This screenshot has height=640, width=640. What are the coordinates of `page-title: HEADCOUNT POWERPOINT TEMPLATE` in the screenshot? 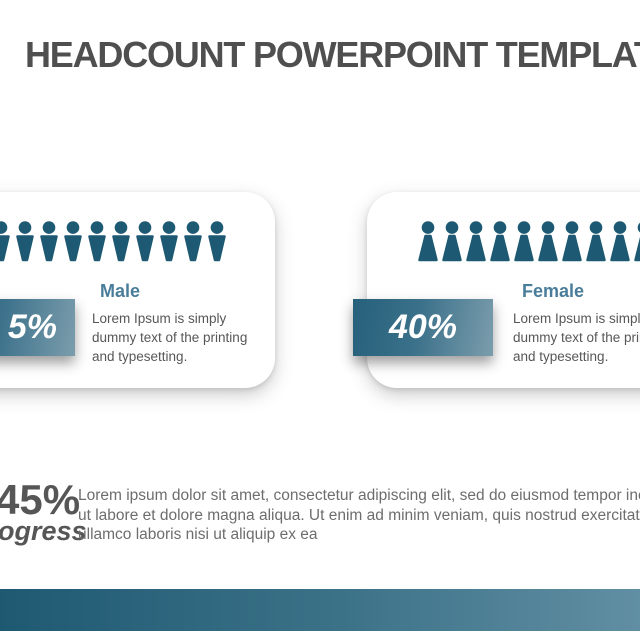 It's located at (332, 54).